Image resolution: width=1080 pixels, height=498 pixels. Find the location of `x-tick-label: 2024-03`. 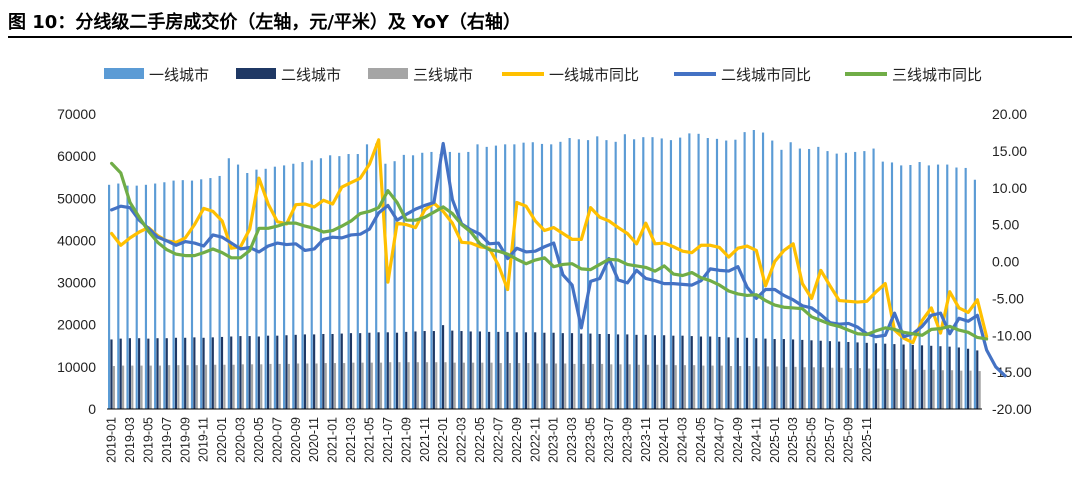

x-tick-label: 2024-03 is located at coordinates (683, 440).